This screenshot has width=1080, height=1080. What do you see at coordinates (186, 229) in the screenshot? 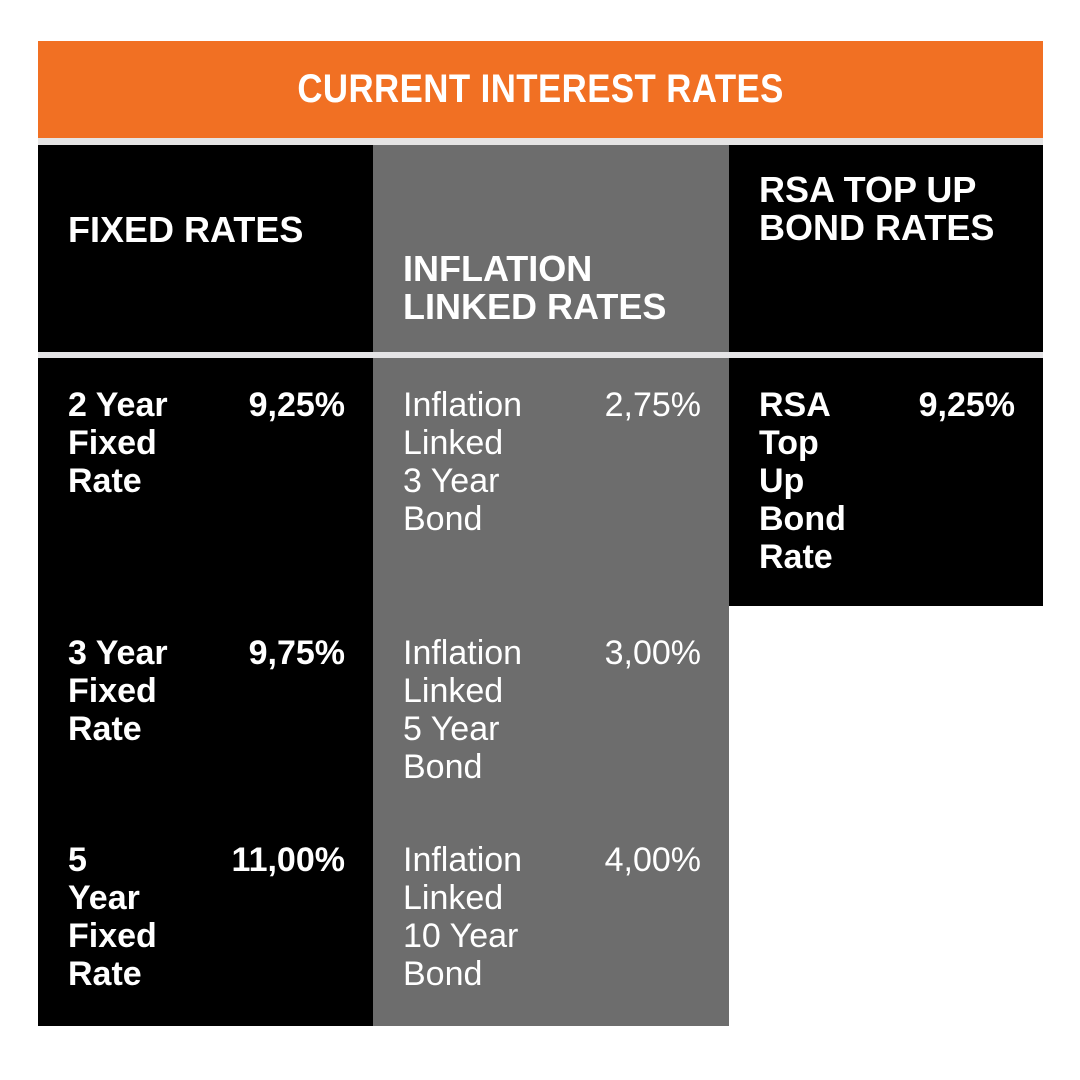
I see `column-header-label: FIXED RATES` at bounding box center [186, 229].